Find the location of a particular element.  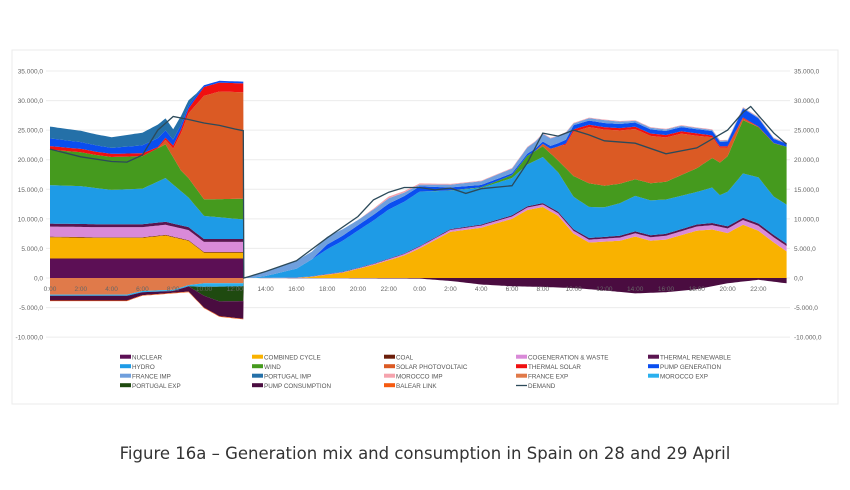

legend-item-cogeneration-waste: COGENERATION & WASTE is located at coordinates (562, 357).